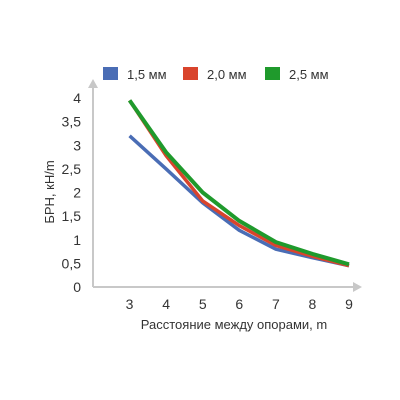  I want to click on y-tick-label: 0, so click(77, 287).